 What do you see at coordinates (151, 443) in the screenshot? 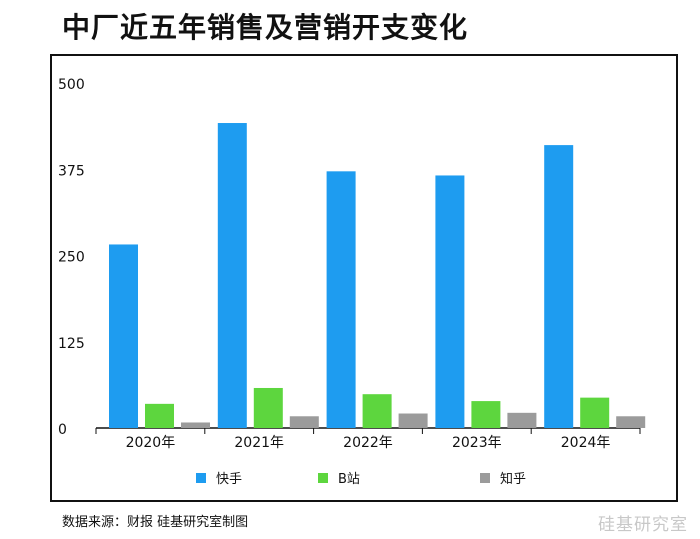
I see `x-tick-label: 2020年` at bounding box center [151, 443].